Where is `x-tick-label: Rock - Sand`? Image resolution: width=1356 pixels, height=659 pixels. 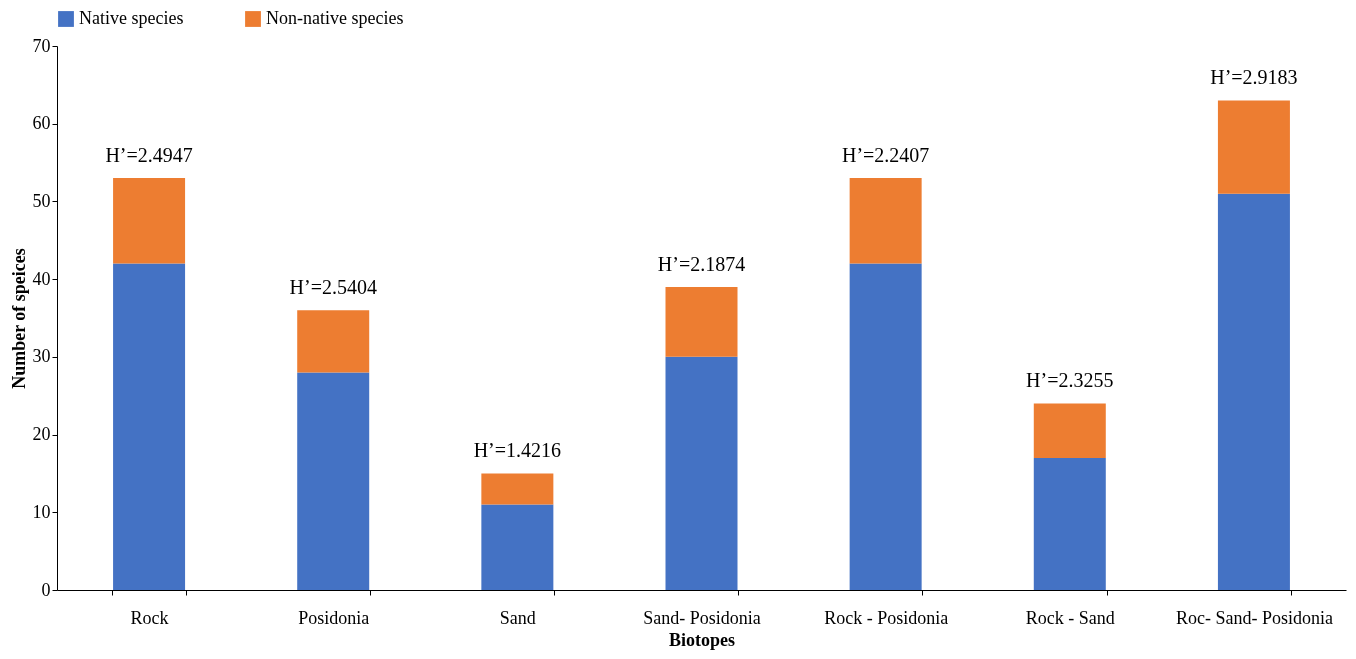 x-tick-label: Rock - Sand is located at coordinates (1070, 617).